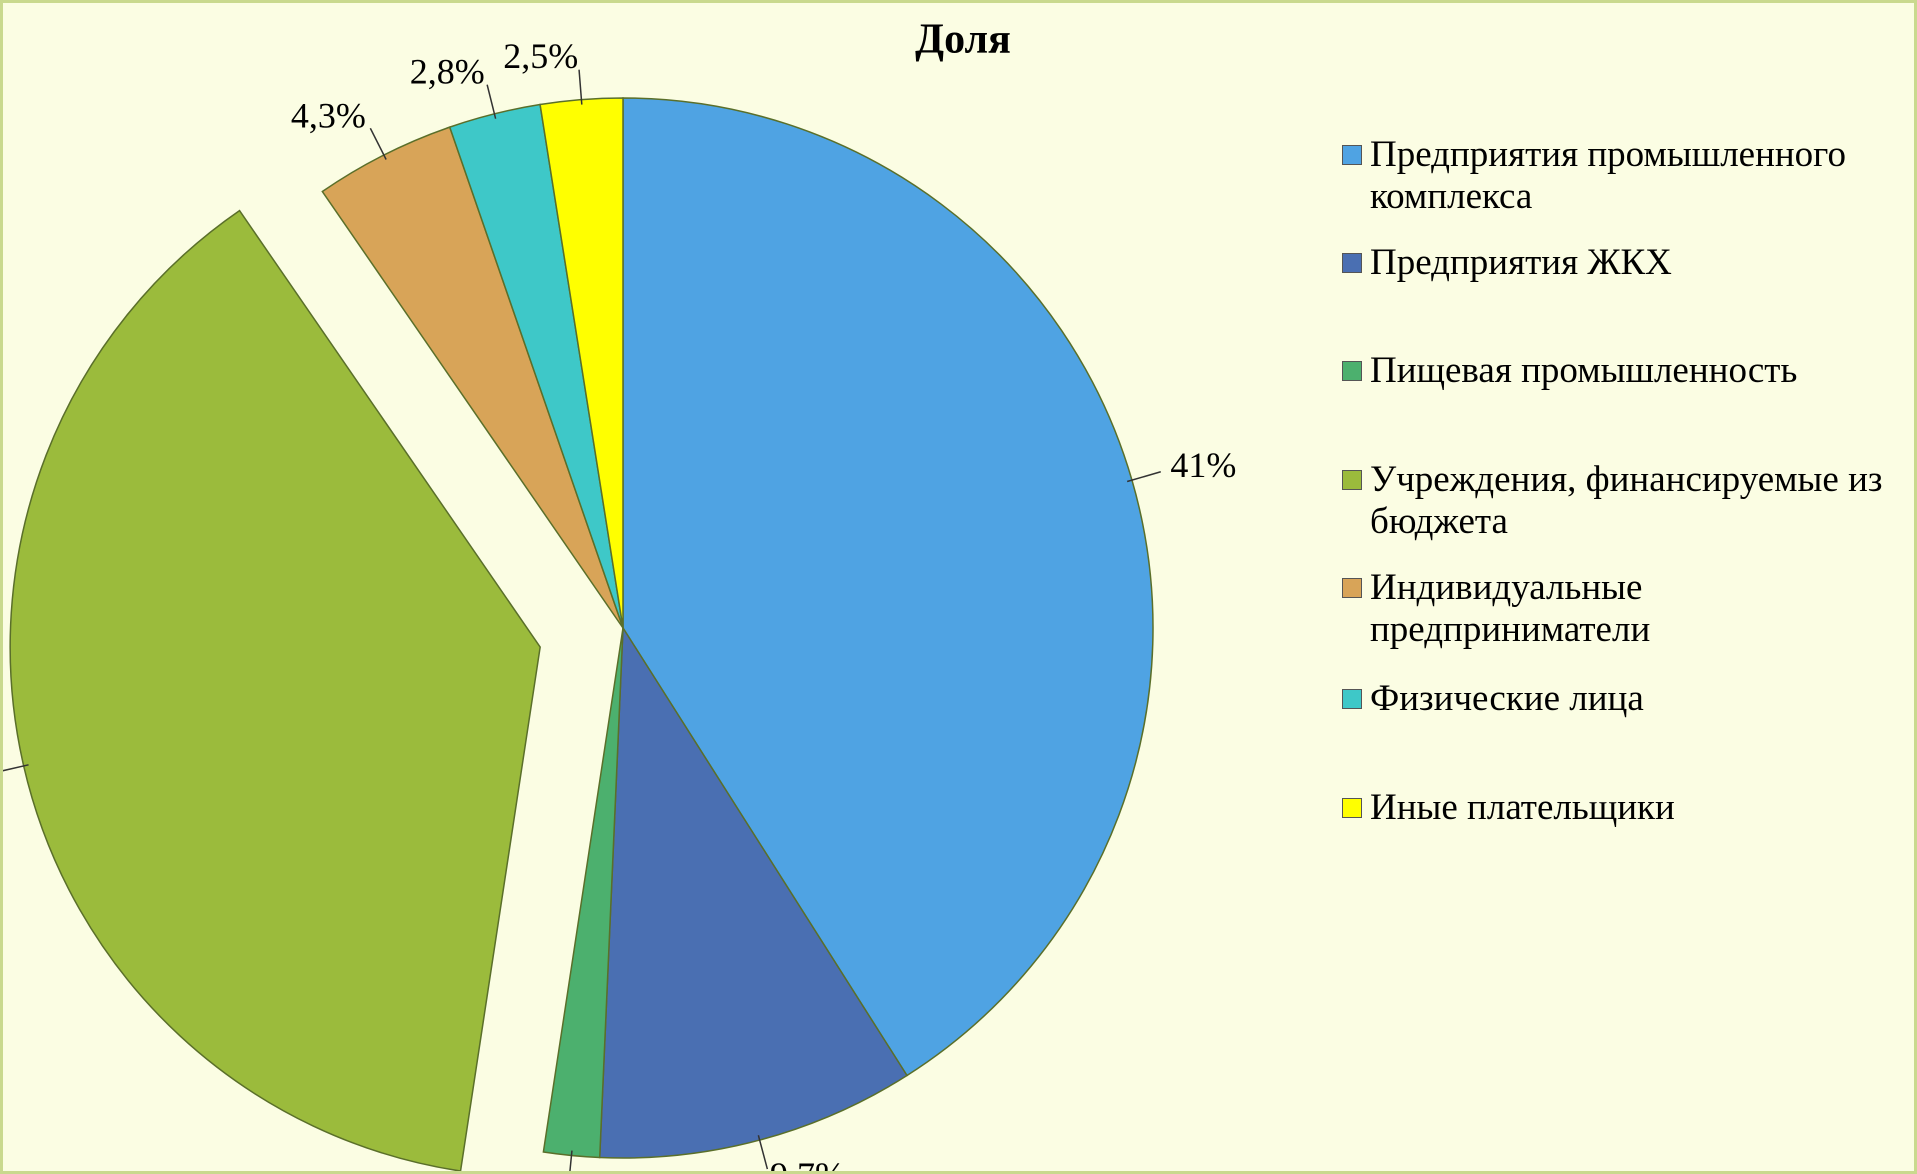  What do you see at coordinates (1608, 175) in the screenshot?
I see `legend-label: Предприятия промышленного комплекса` at bounding box center [1608, 175].